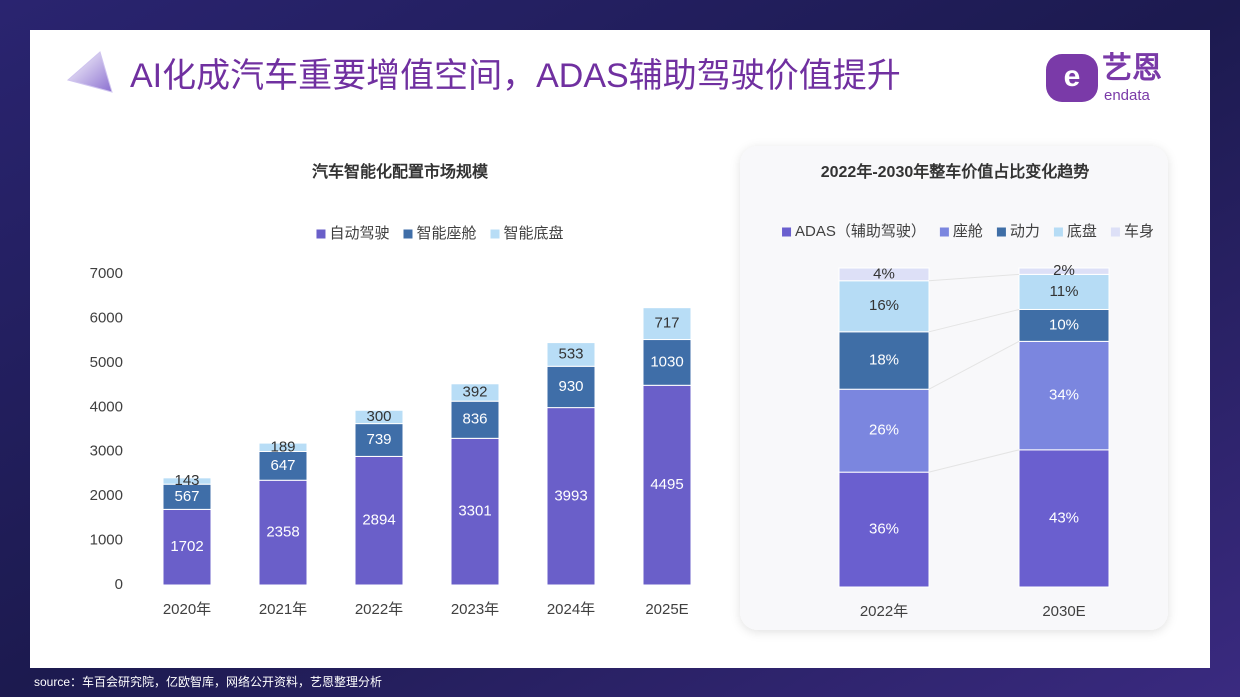 This screenshot has height=697, width=1240. What do you see at coordinates (187, 609) in the screenshot?
I see `x-tick-label: 2020年` at bounding box center [187, 609].